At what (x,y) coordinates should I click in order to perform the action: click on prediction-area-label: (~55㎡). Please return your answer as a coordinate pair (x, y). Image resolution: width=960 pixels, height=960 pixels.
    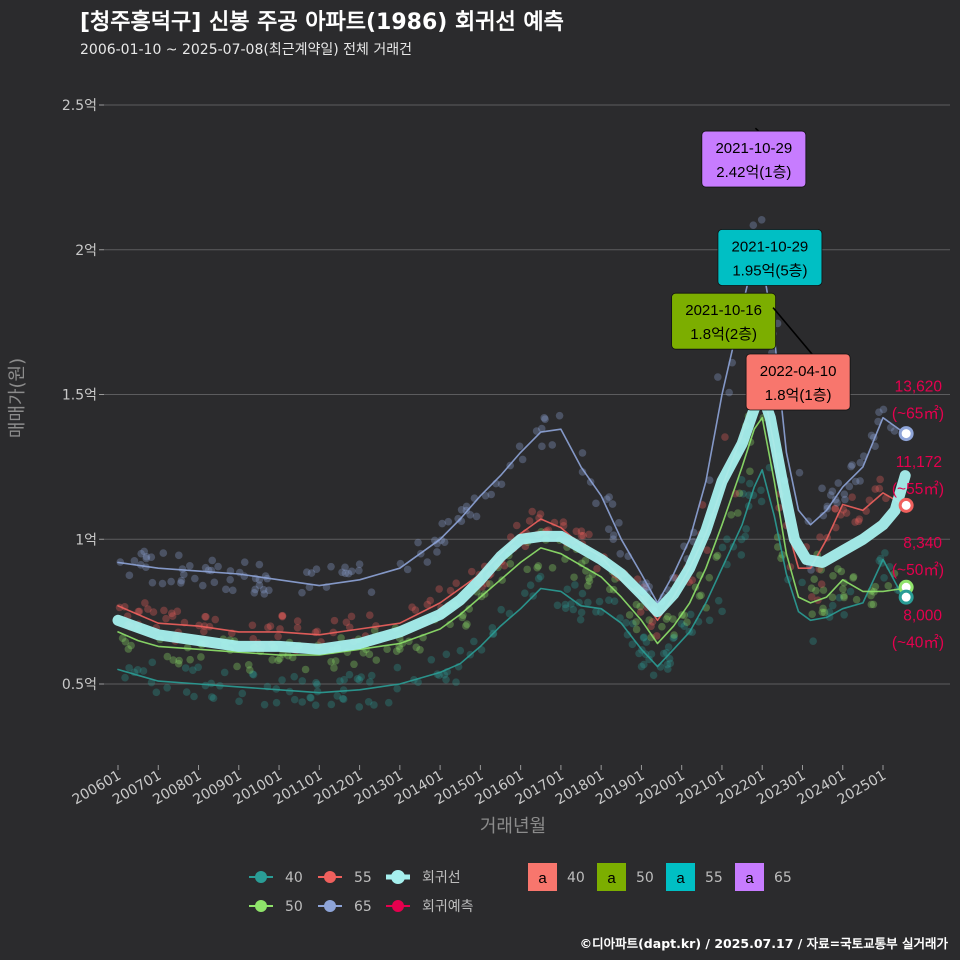
    Looking at the image, I should click on (918, 489).